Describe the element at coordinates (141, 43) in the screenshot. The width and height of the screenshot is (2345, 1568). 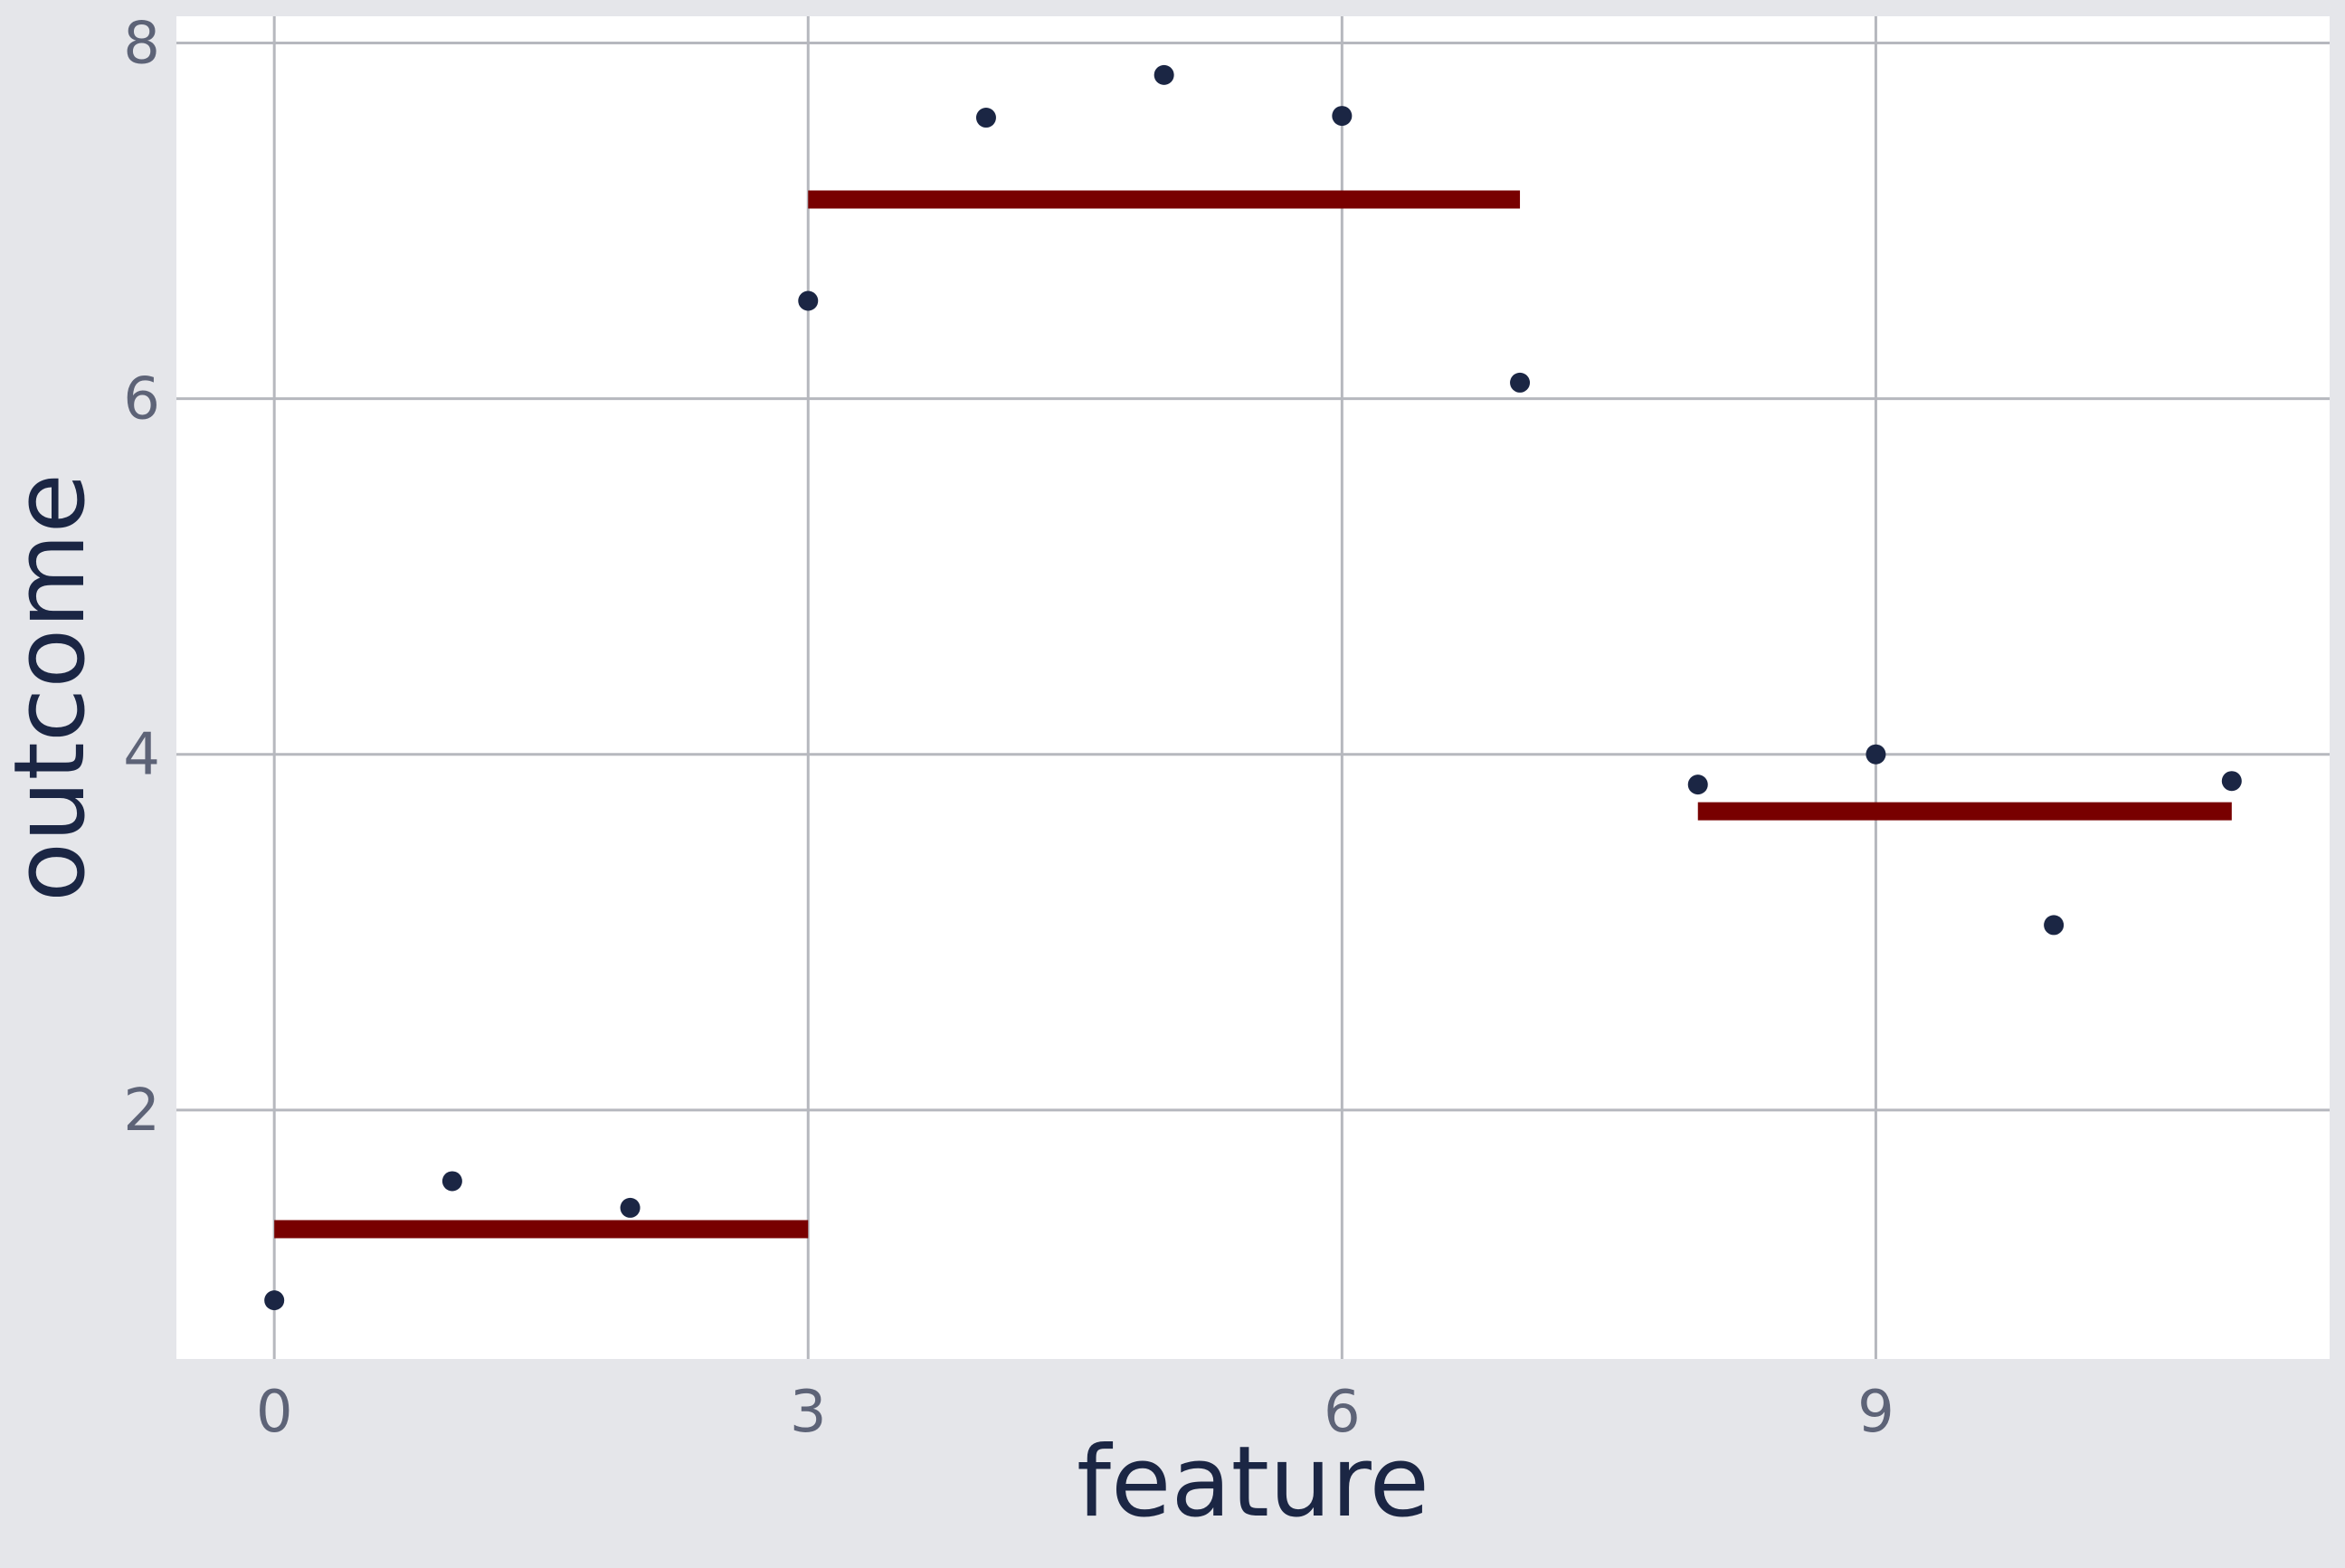
I see `y-tick-label: 8` at that location.